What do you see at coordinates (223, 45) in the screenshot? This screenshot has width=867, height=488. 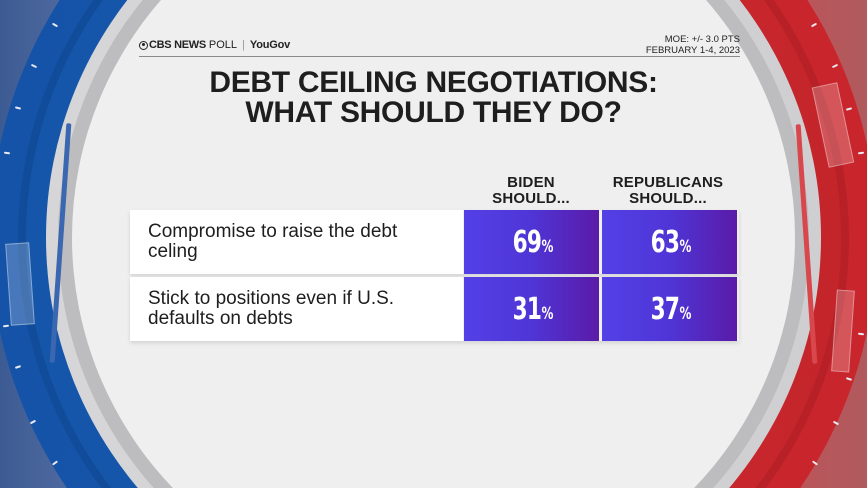 I see `brand-poll: POLL` at bounding box center [223, 45].